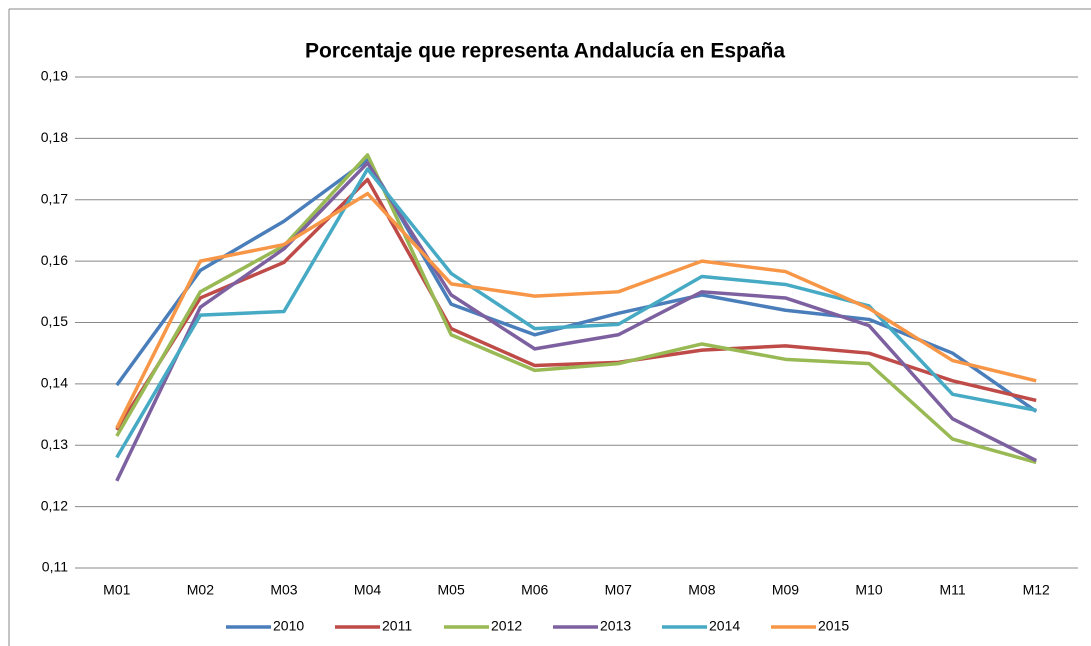  What do you see at coordinates (724, 626) in the screenshot?
I see `legend-label: 2014` at bounding box center [724, 626].